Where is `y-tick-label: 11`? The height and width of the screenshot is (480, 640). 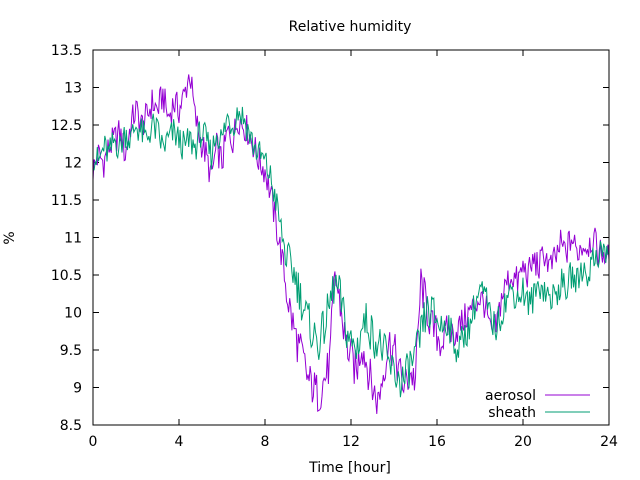 y-tick-label: 11 is located at coordinates (73, 239).